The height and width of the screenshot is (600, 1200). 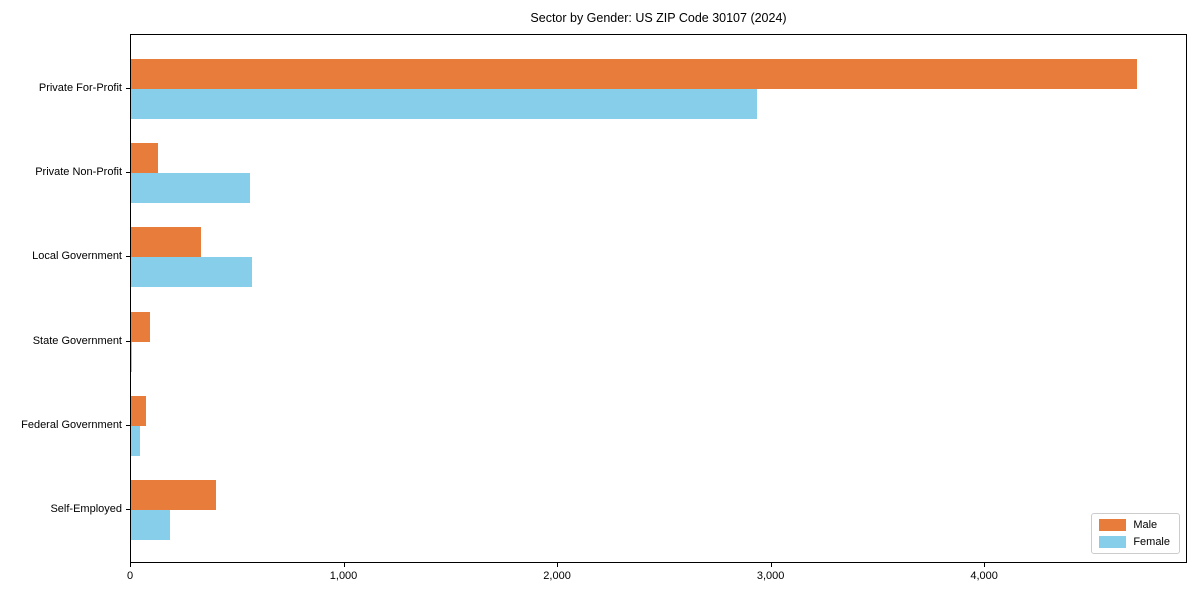 What do you see at coordinates (1151, 542) in the screenshot?
I see `legend-label-female: Female` at bounding box center [1151, 542].